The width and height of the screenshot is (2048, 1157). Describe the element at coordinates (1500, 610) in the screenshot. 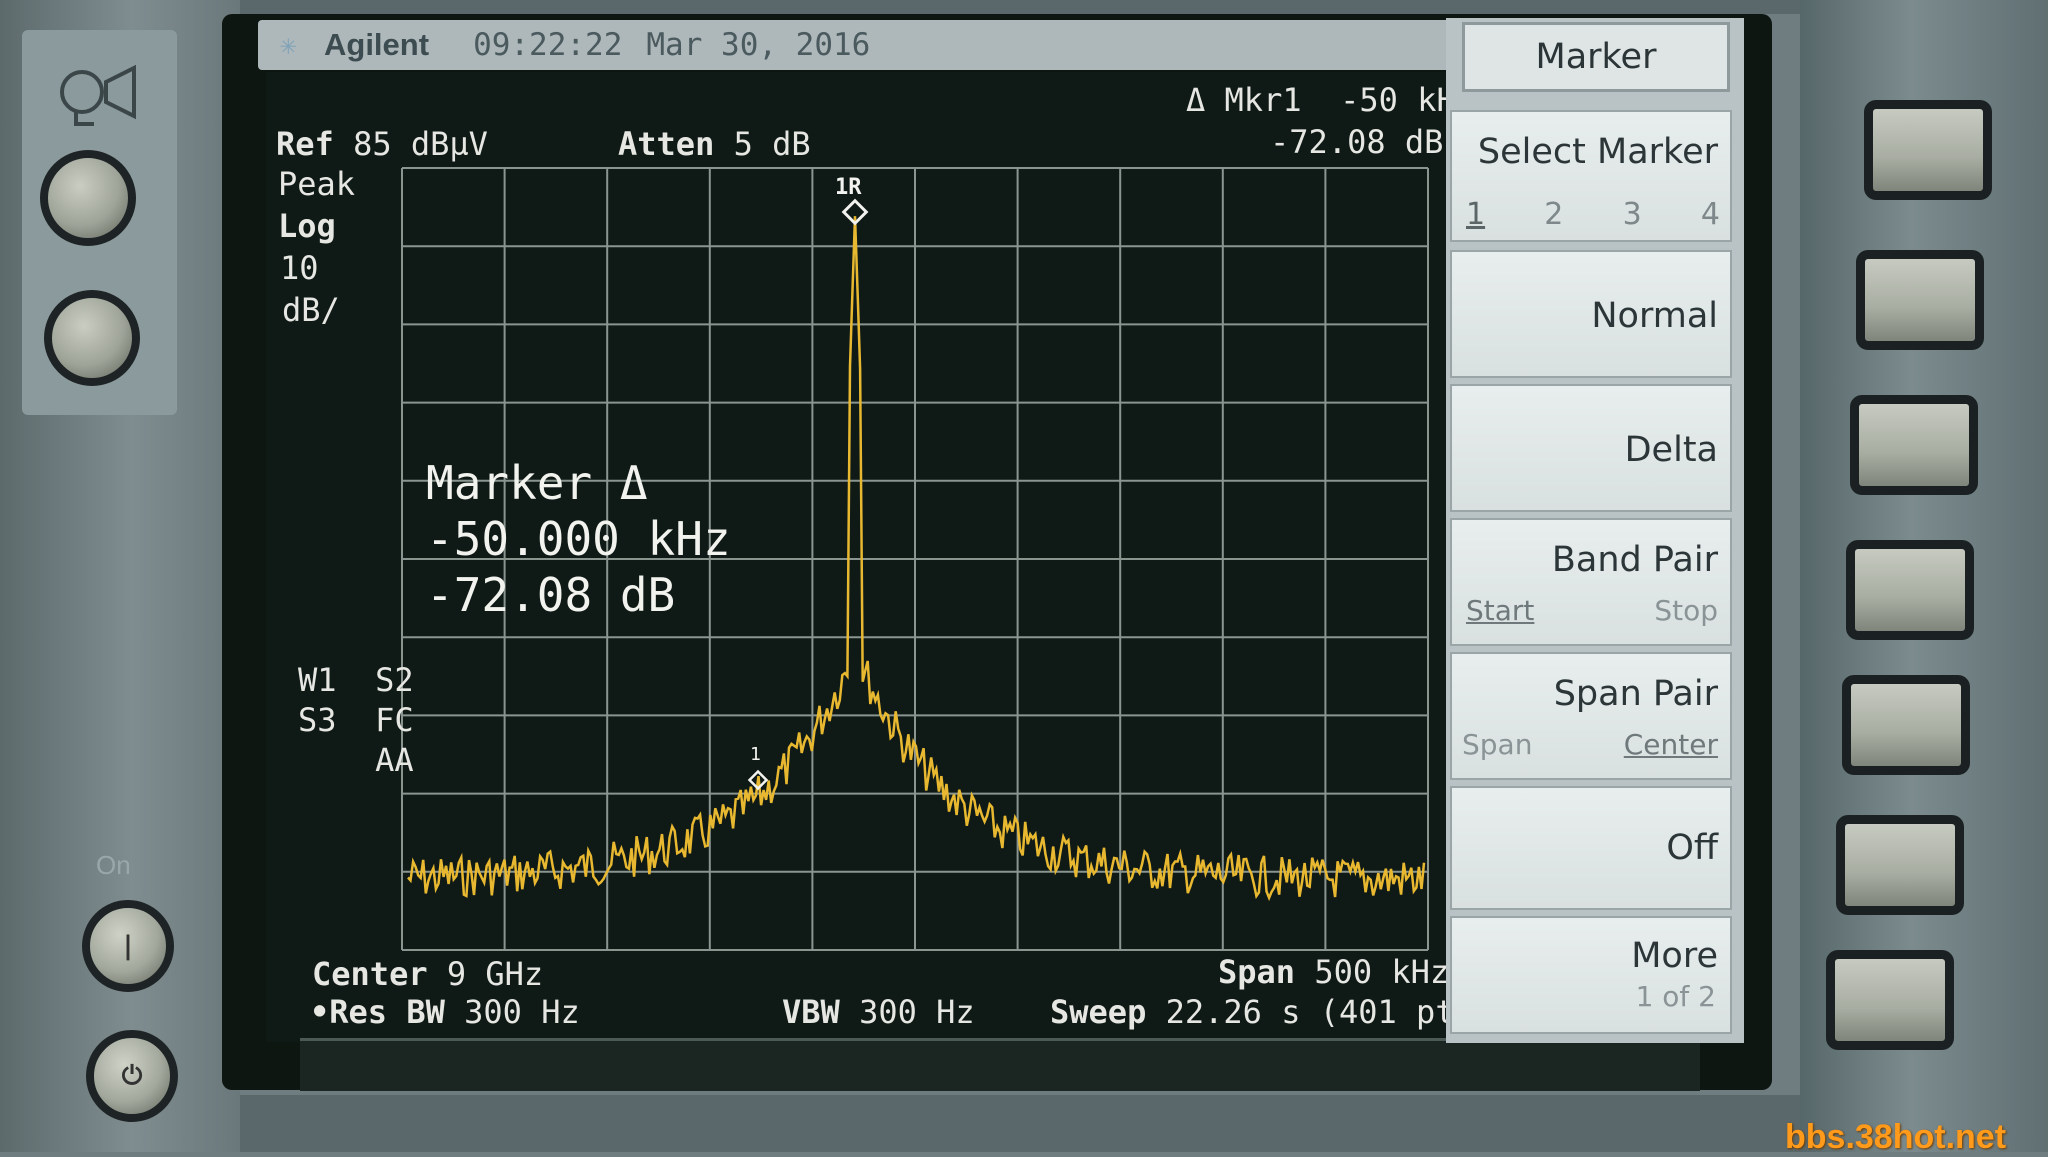

I see `band-pair-start: Start` at that location.